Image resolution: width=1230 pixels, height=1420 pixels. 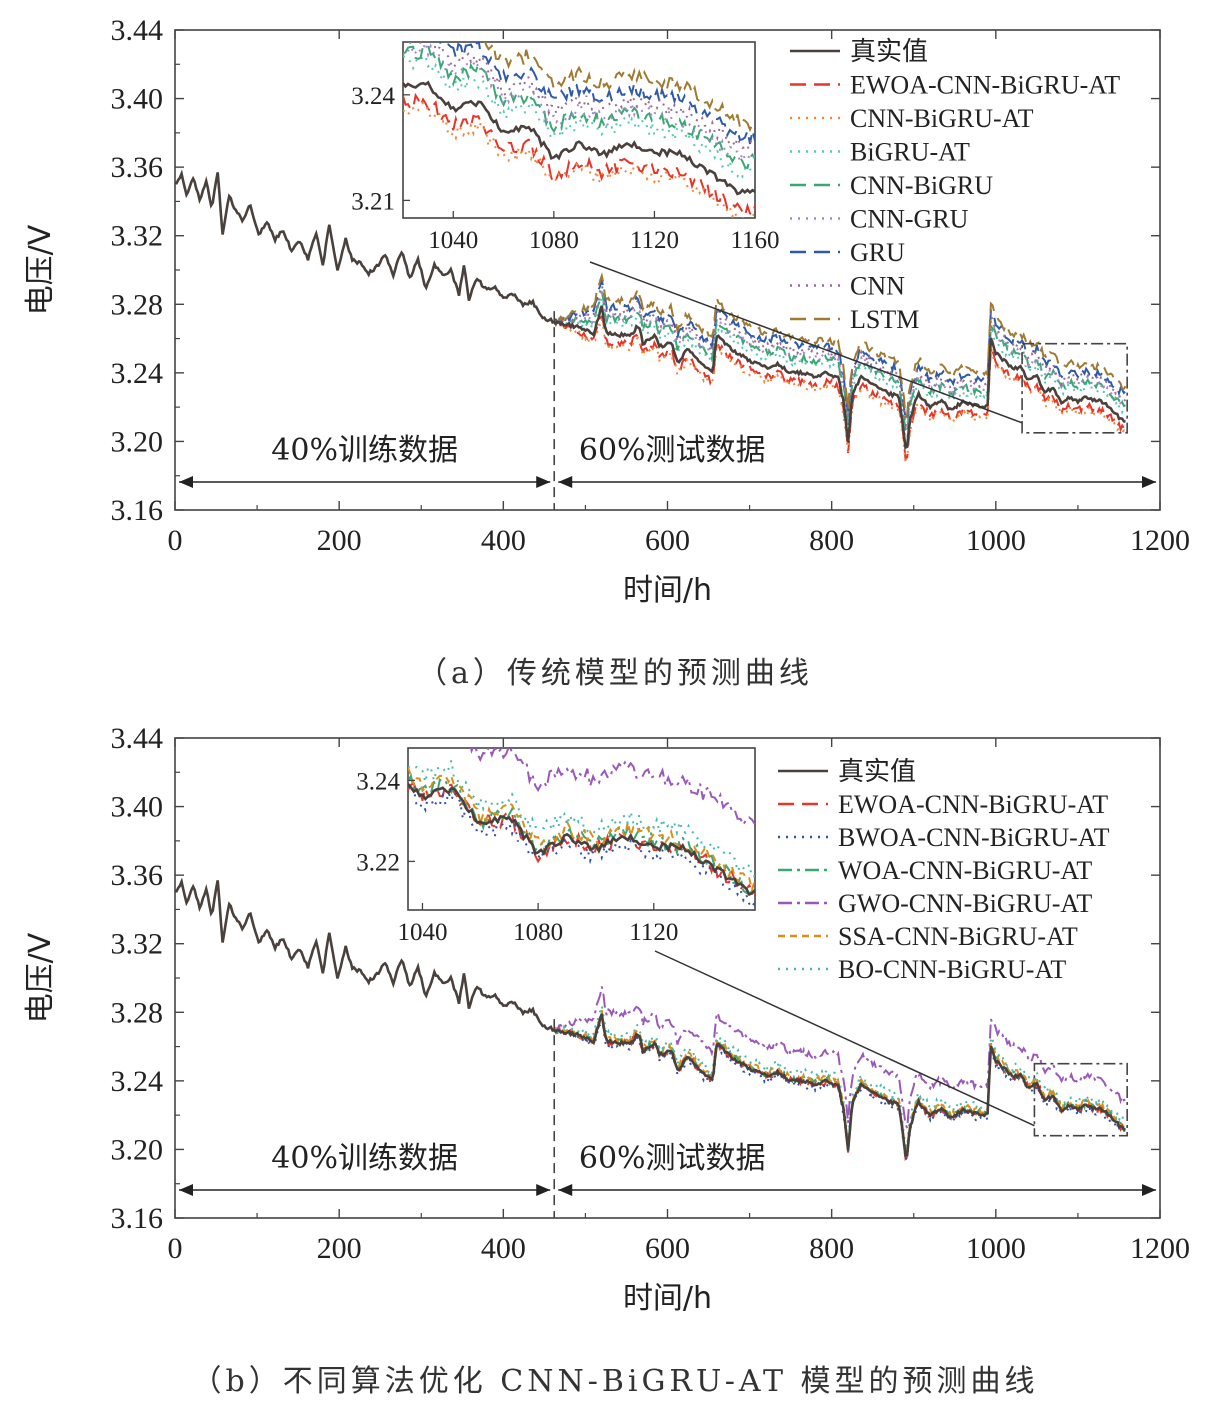 What do you see at coordinates (615, 673) in the screenshot?
I see `caption-a: （a）传统模型的预测曲线` at bounding box center [615, 673].